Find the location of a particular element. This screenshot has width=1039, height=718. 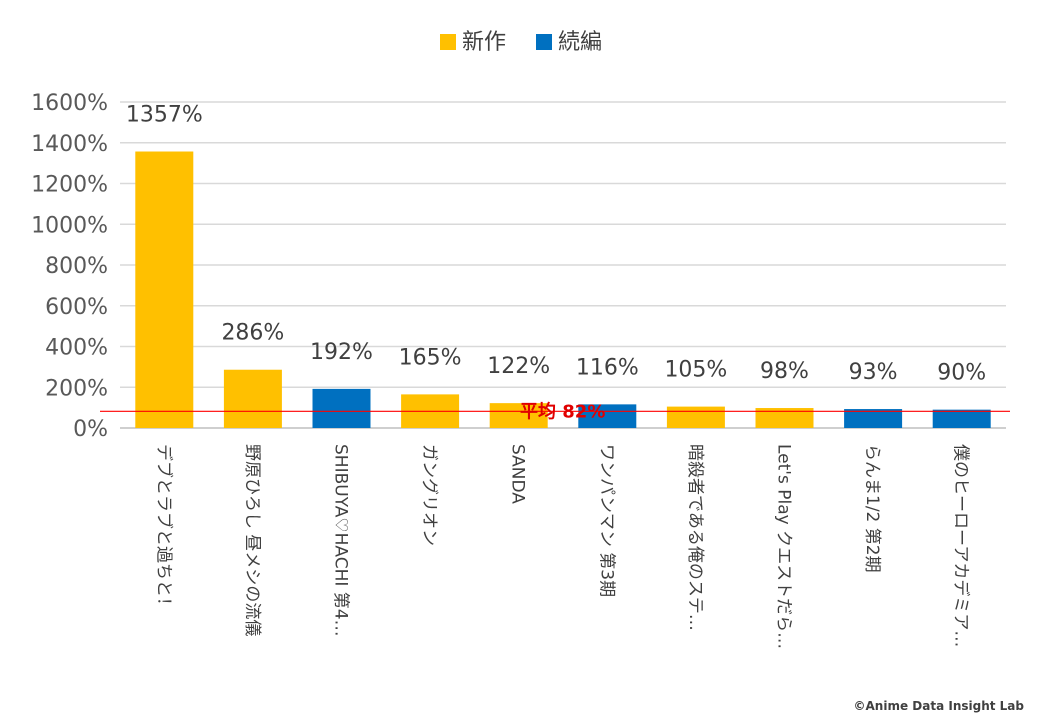

data-label-8: 93% is located at coordinates (873, 372).